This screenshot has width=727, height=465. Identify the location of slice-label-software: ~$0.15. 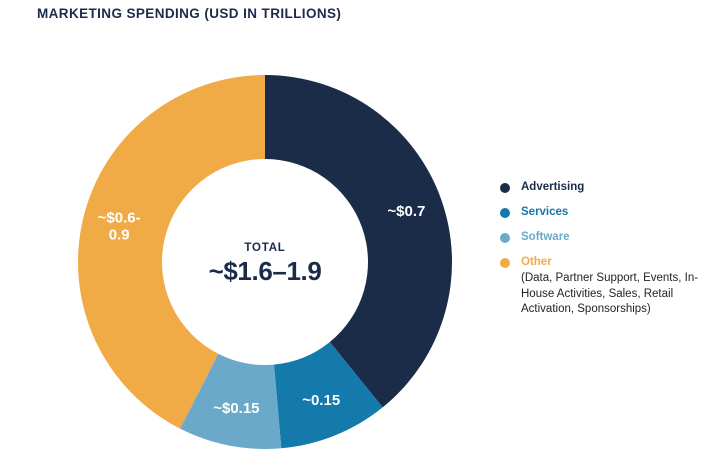
(236, 408).